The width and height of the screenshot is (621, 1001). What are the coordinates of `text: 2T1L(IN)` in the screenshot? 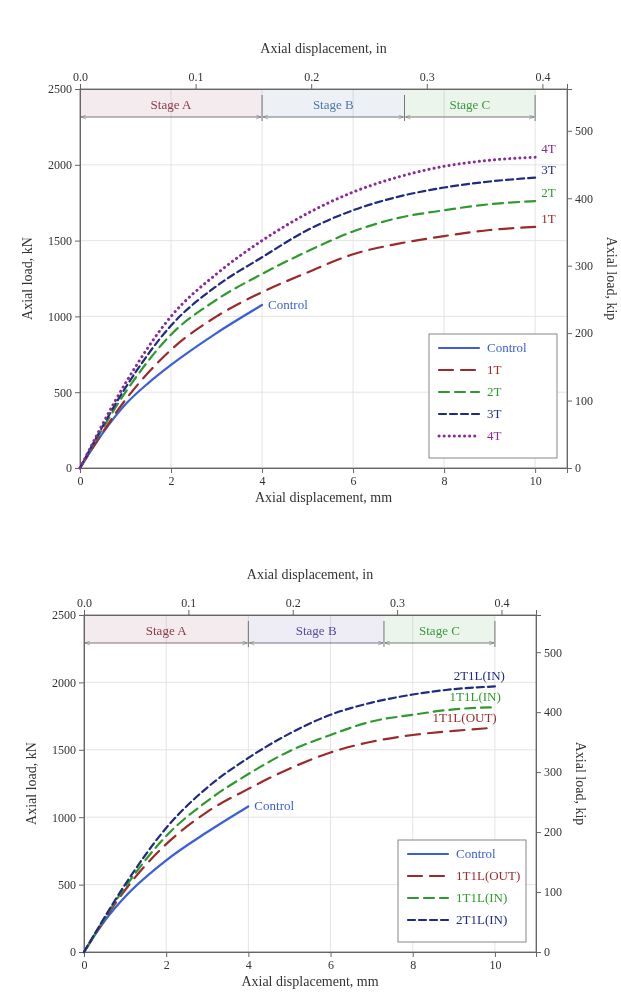 It's located at (479, 676).